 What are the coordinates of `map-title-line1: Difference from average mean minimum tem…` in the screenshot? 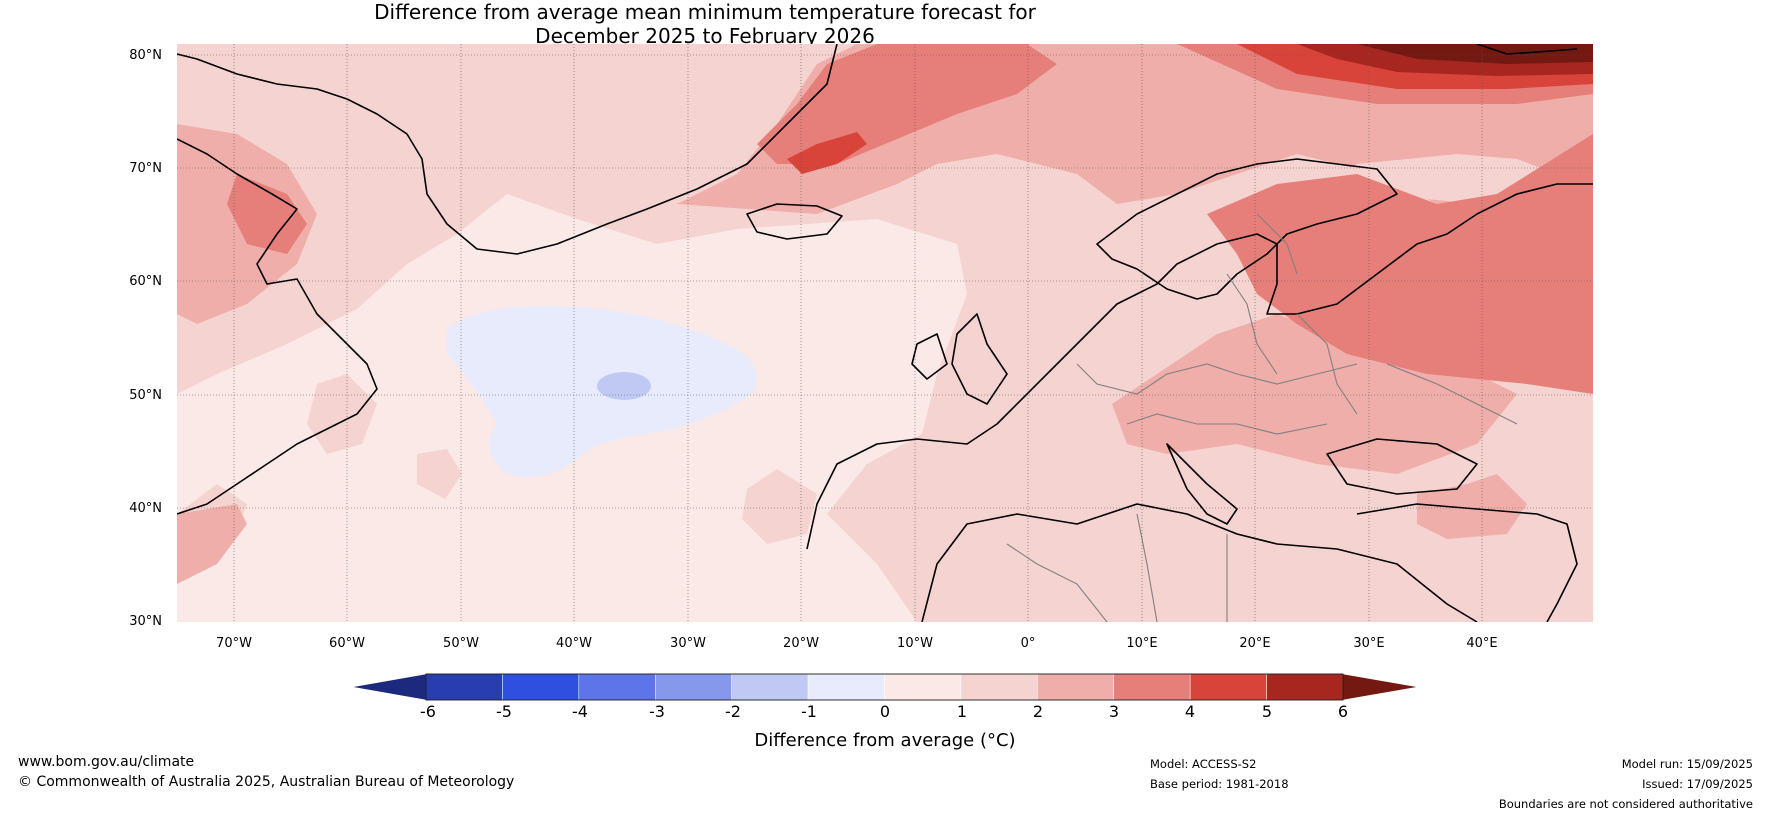 It's located at (705, 12).